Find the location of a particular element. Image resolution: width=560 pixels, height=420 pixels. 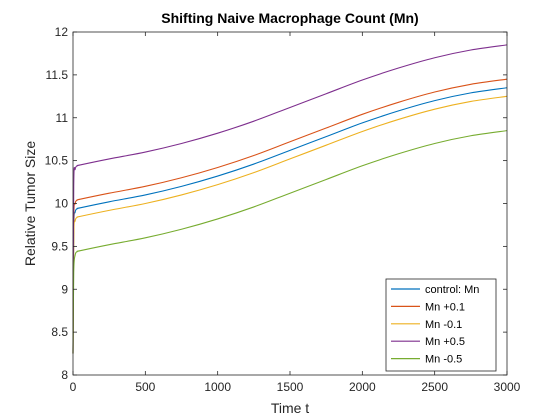

legend-label: Mn +0.5 is located at coordinates (445, 342).